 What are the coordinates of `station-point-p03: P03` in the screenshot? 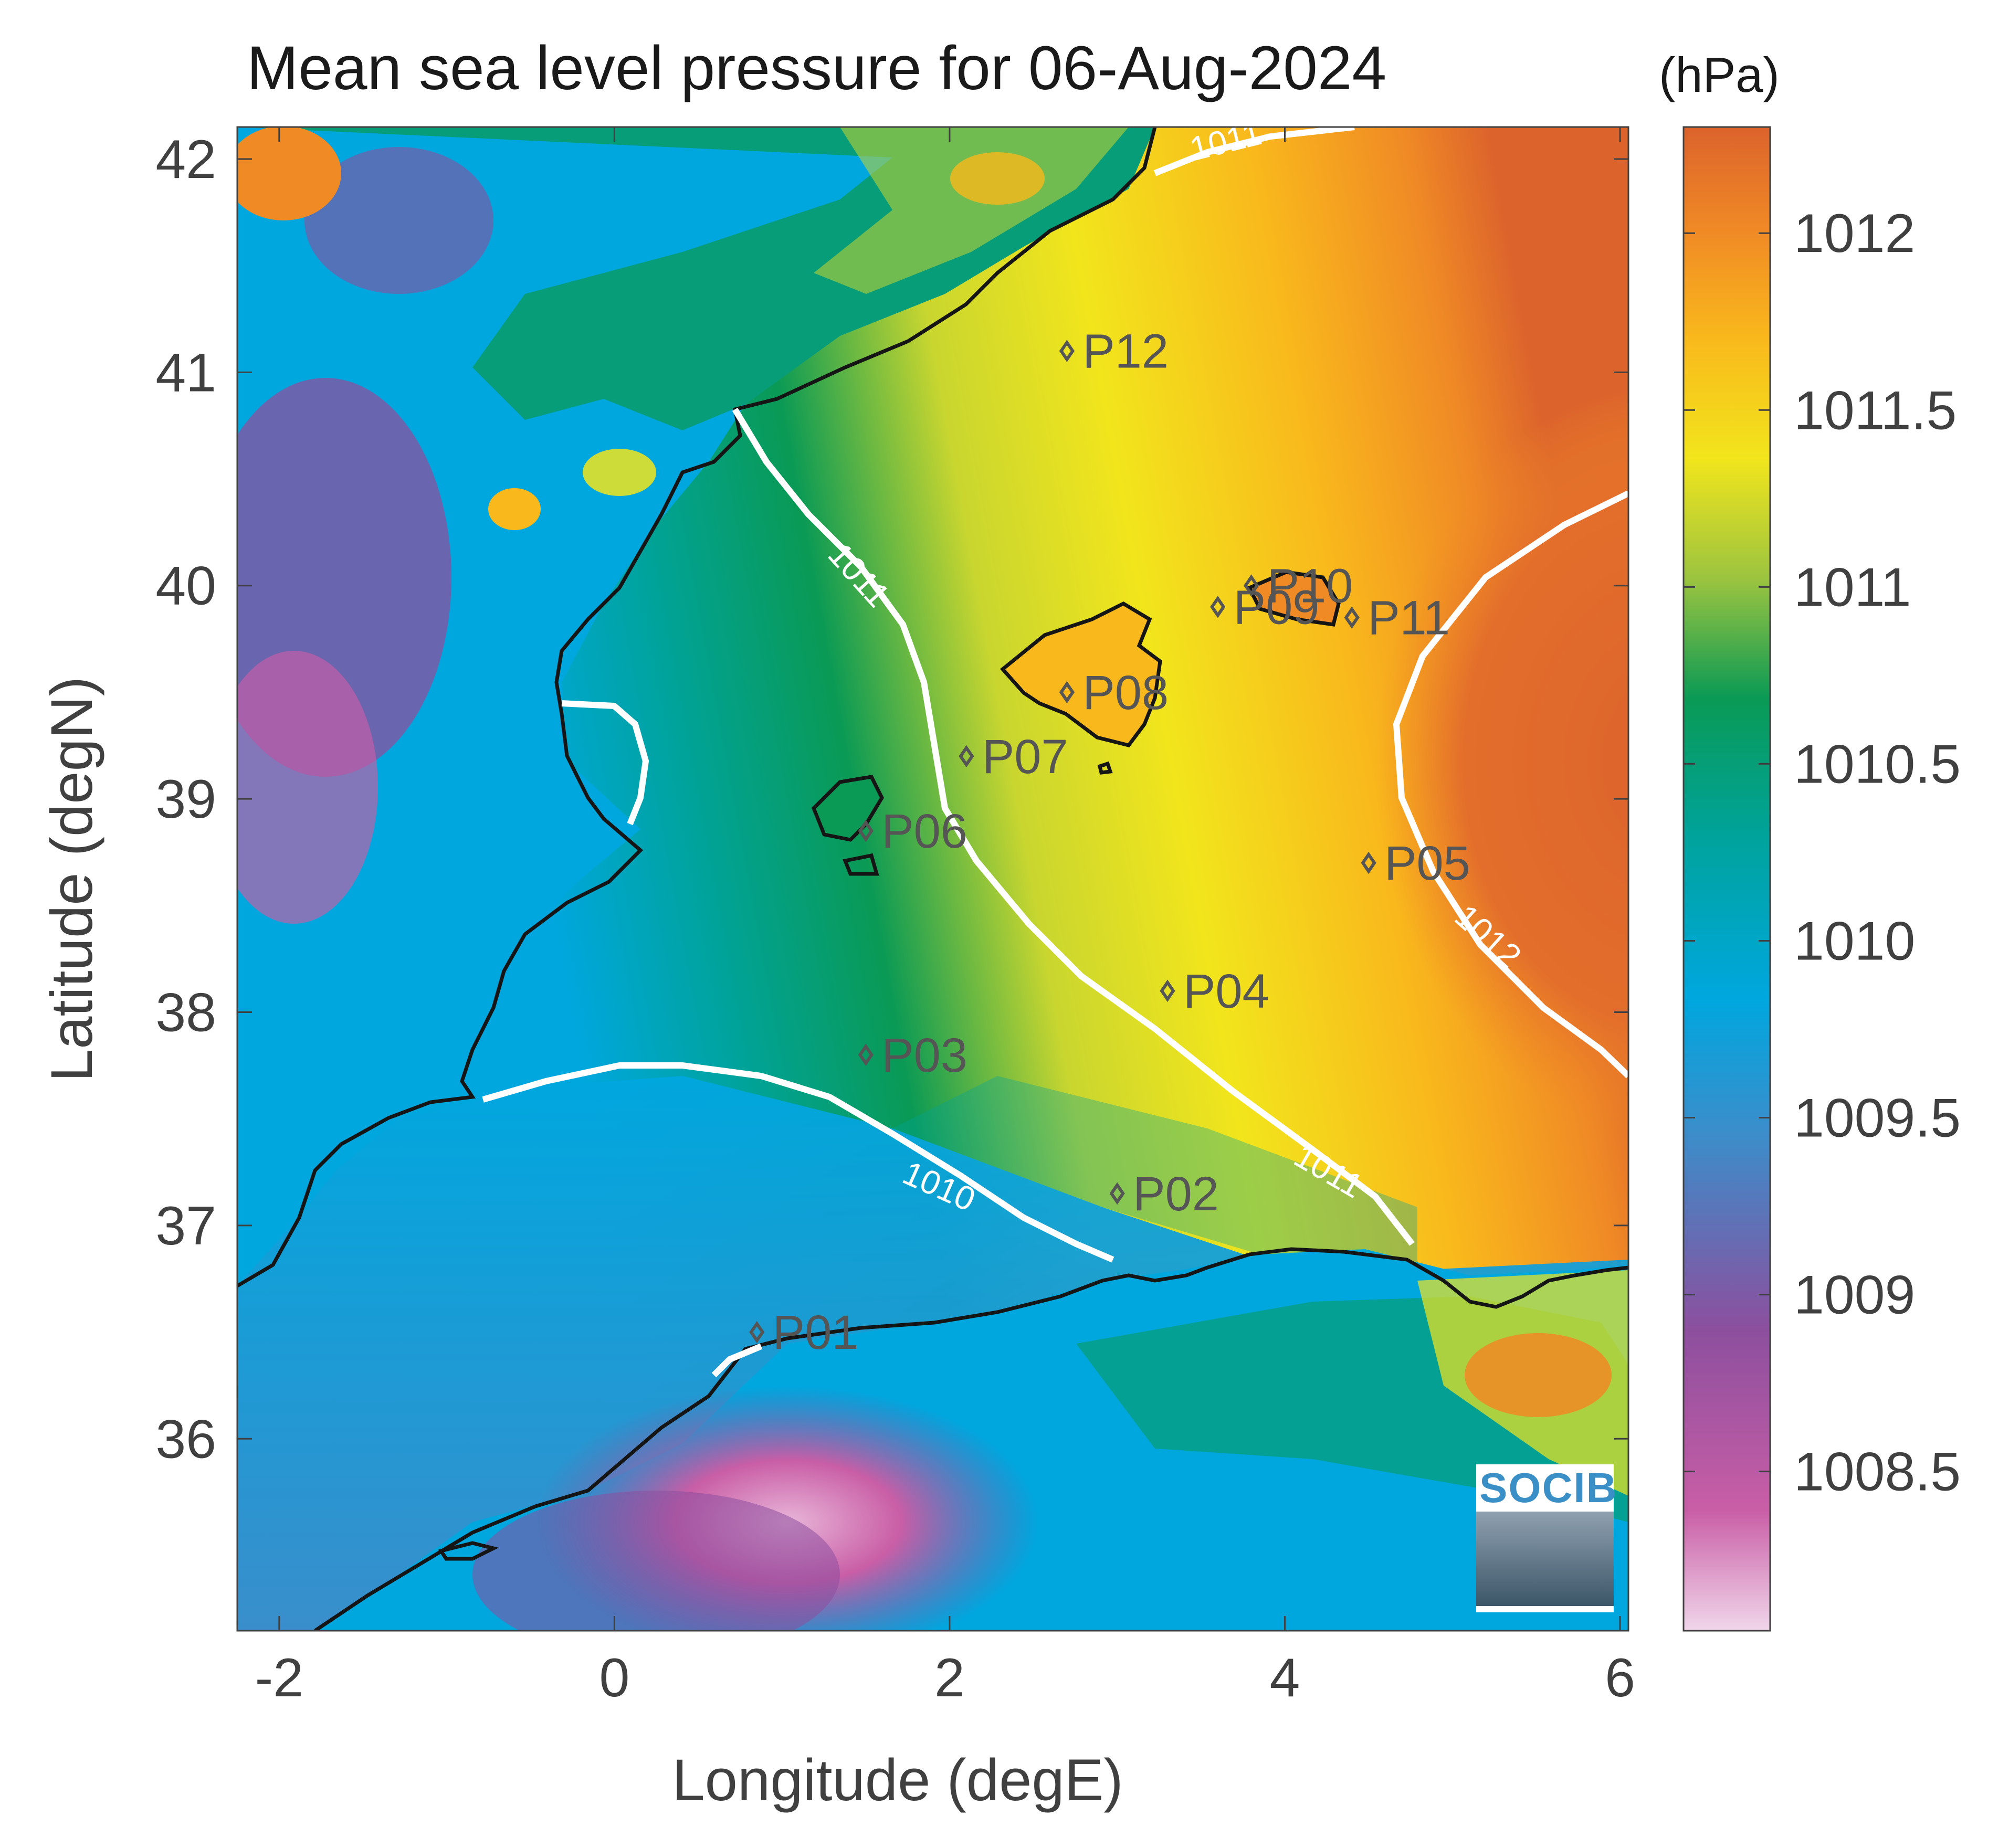 It's located at (912, 1055).